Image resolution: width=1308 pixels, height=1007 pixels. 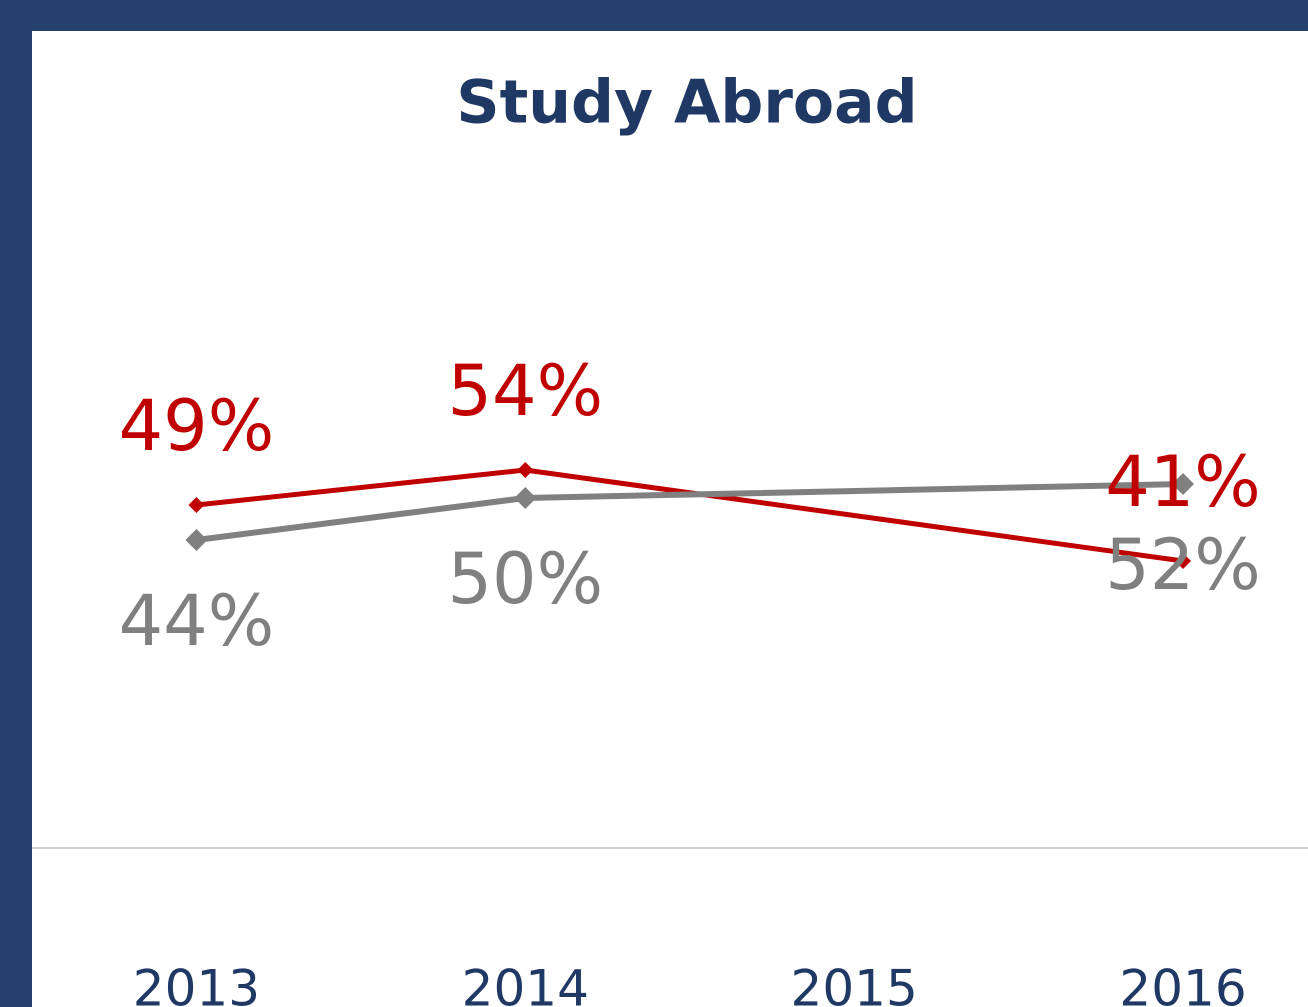 I want to click on data-label: 52%, so click(x=1183, y=565).